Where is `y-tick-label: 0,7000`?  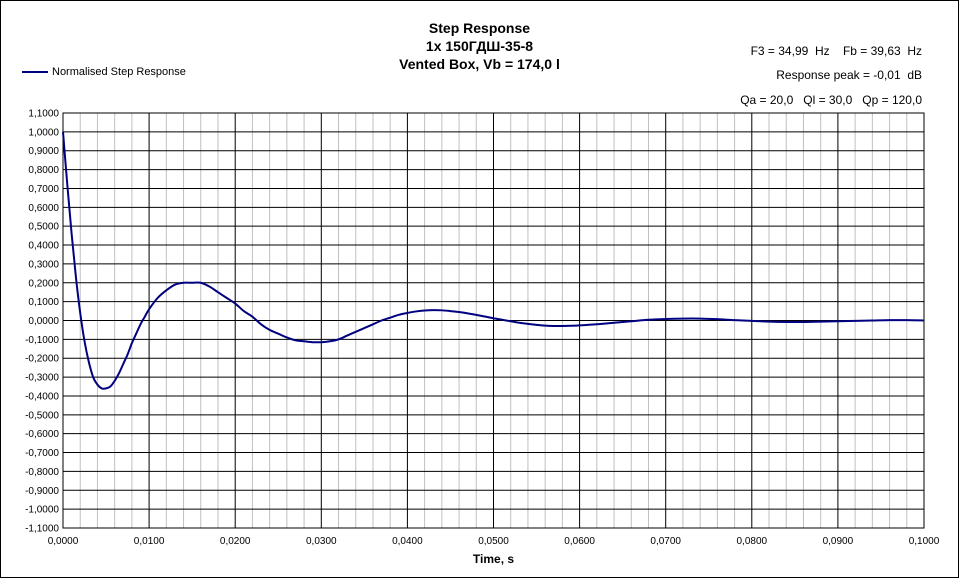 y-tick-label: 0,7000 is located at coordinates (43, 189).